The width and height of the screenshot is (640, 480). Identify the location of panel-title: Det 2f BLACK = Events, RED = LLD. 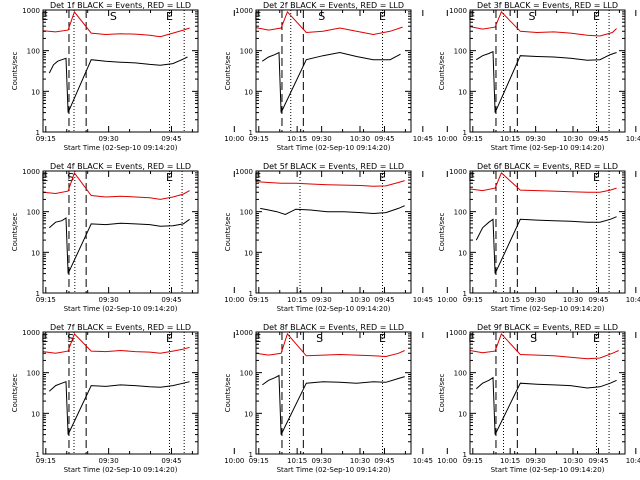
(333, 5).